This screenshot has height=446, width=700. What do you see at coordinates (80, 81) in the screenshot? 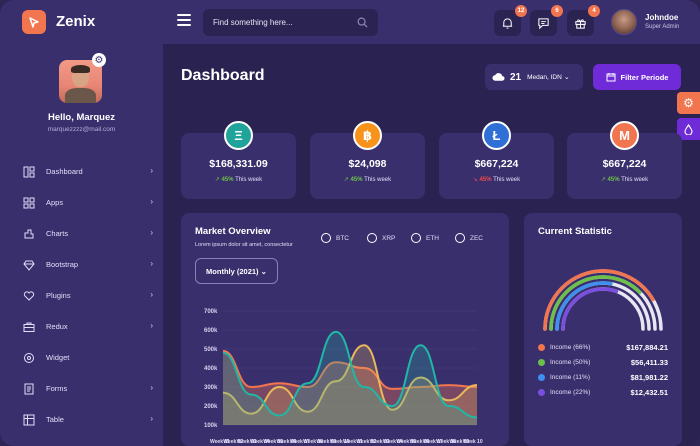
I see `profile-avatar` at bounding box center [80, 81].